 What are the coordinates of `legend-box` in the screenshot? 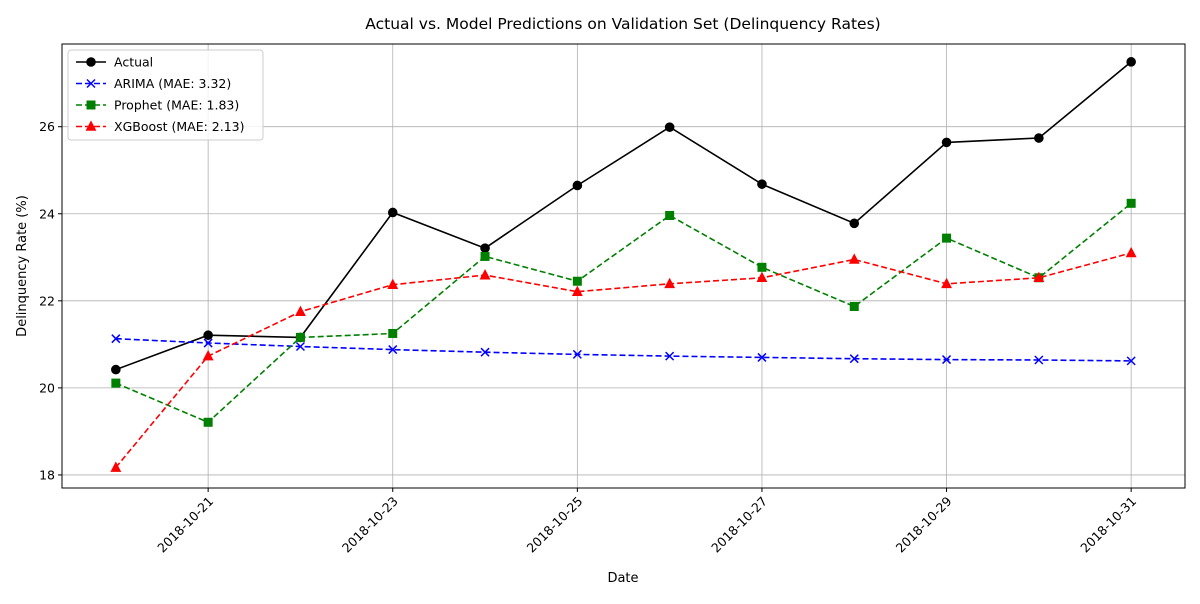 It's located at (165, 95).